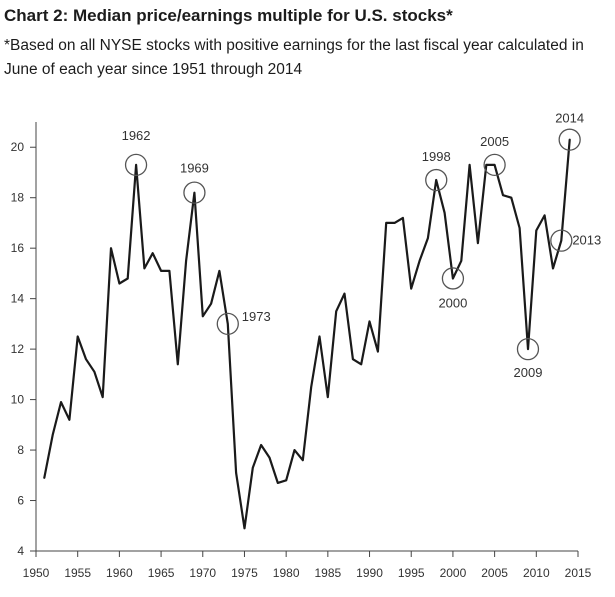  Describe the element at coordinates (161, 573) in the screenshot. I see `x-tick-label: 1965` at that location.